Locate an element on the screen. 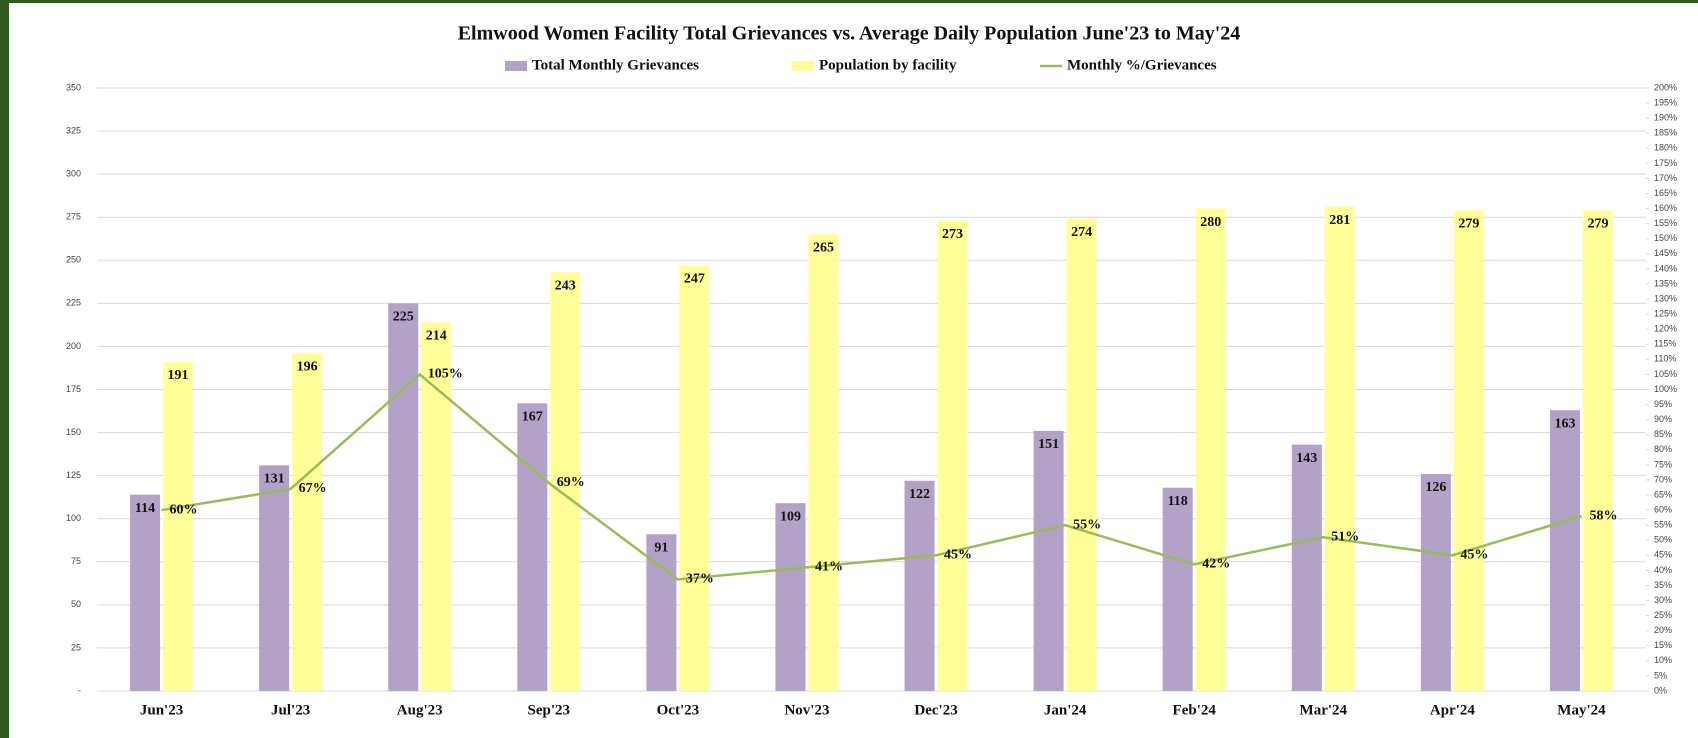  y-tick-label: 150 is located at coordinates (73, 432).